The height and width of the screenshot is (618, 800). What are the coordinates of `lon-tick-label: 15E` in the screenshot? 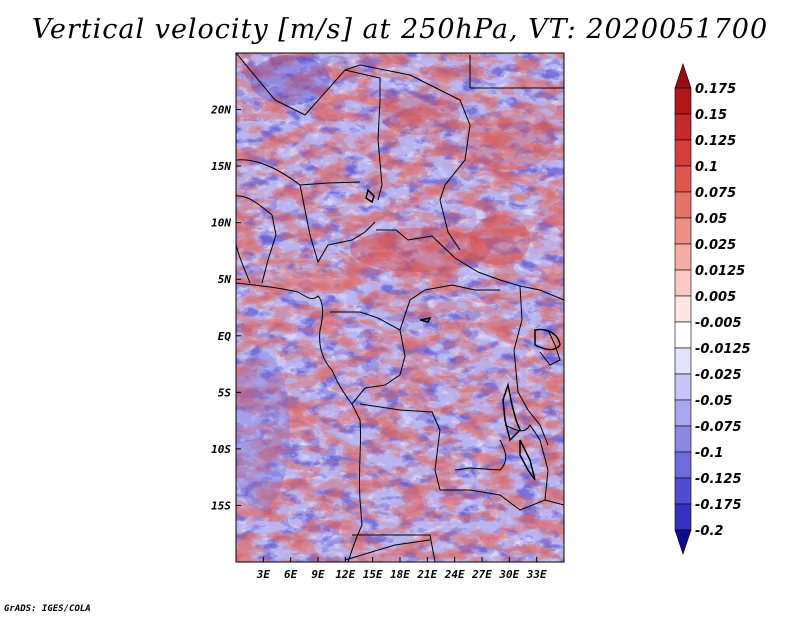 It's located at (373, 574).